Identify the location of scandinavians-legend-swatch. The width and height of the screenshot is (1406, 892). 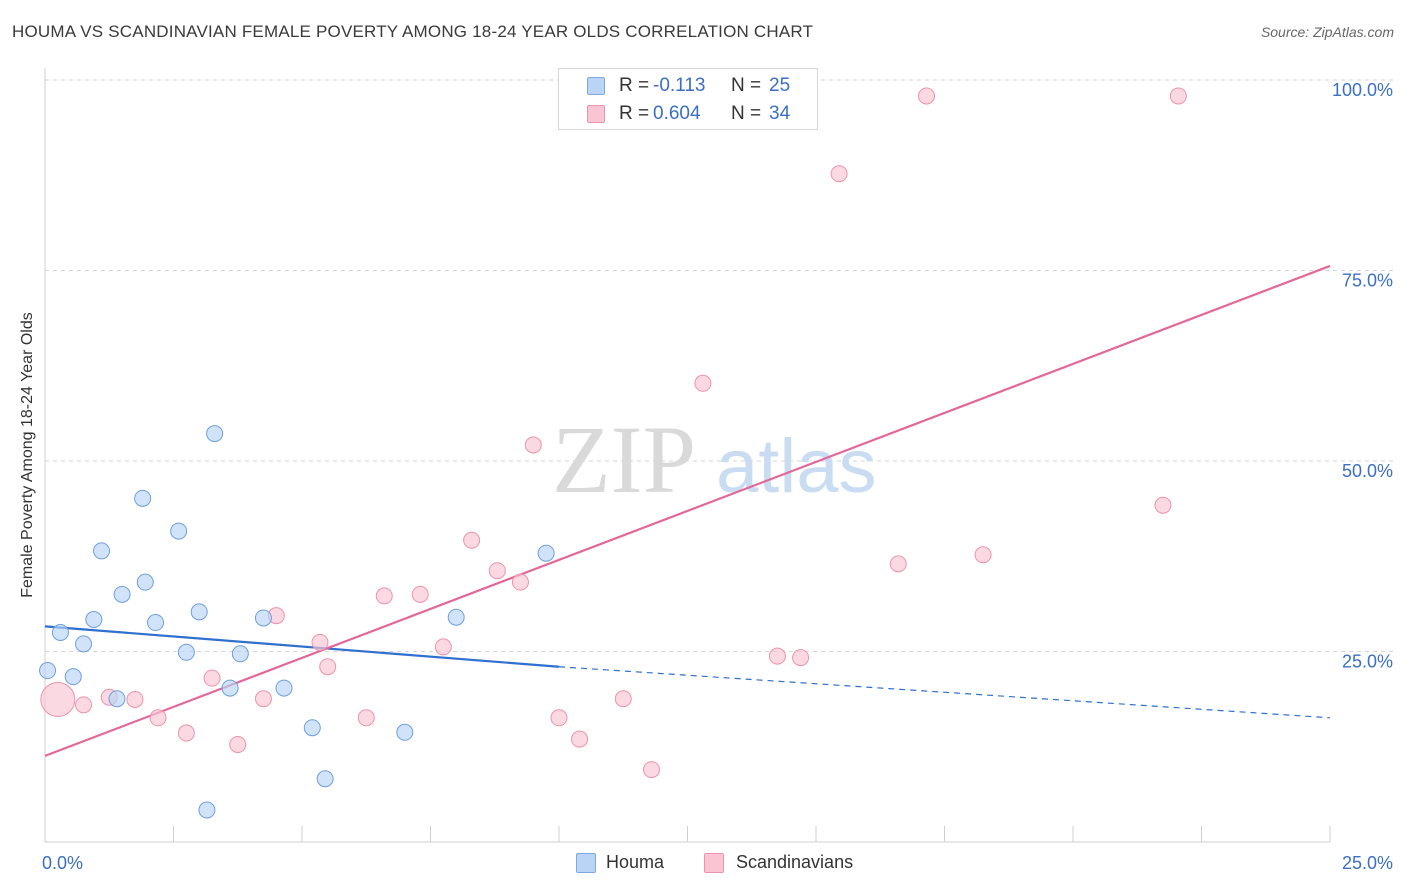
(714, 863).